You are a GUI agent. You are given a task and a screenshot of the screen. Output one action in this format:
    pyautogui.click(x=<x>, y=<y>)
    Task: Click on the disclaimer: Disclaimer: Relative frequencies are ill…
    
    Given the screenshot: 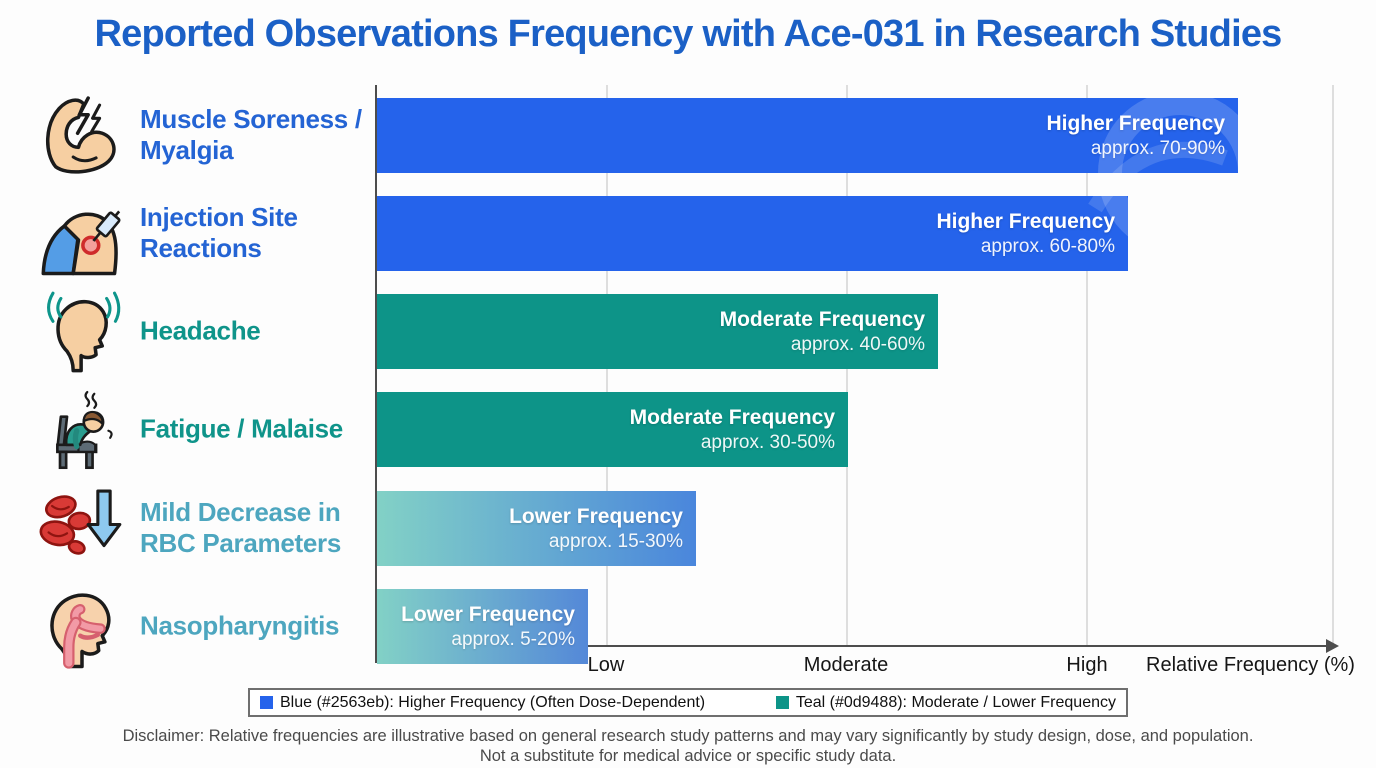 What is the action you would take?
    pyautogui.click(x=688, y=746)
    